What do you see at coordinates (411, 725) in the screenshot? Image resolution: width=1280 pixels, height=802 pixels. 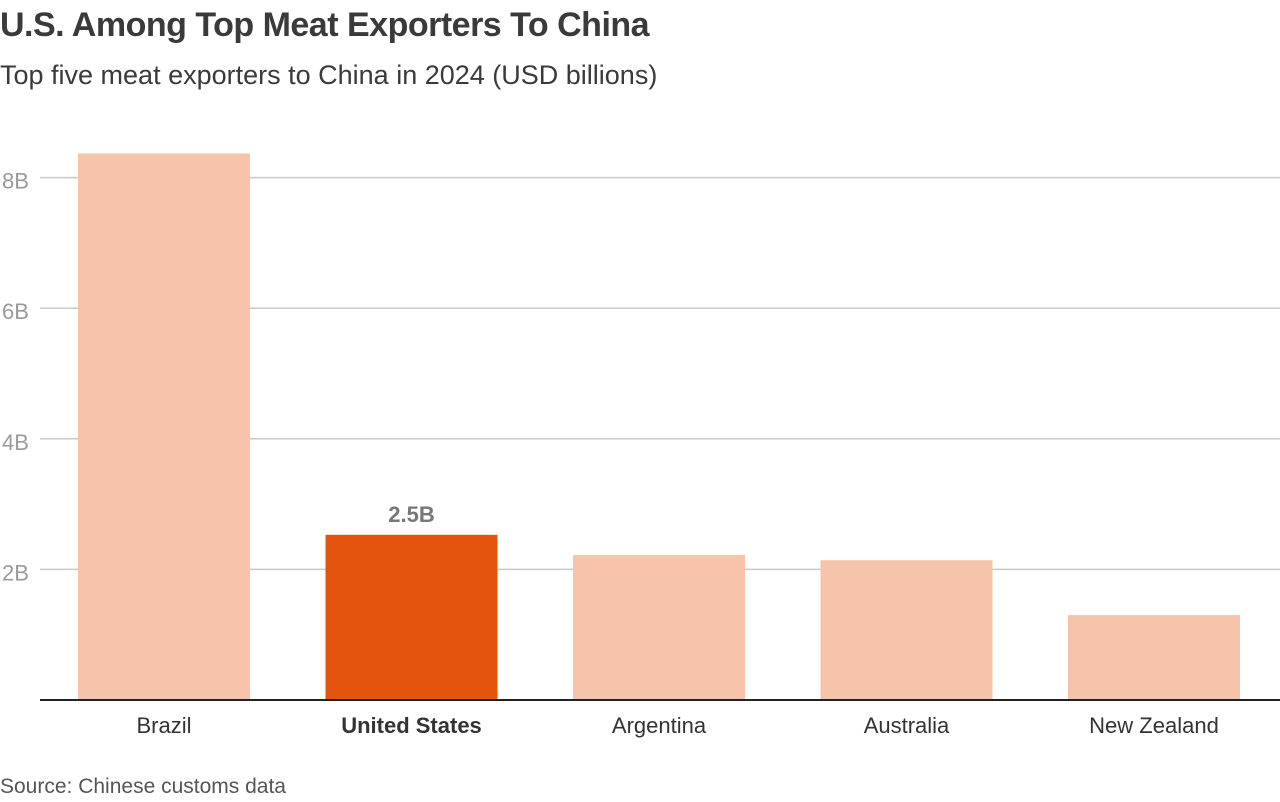 I see `x-tick-label: United States` at bounding box center [411, 725].